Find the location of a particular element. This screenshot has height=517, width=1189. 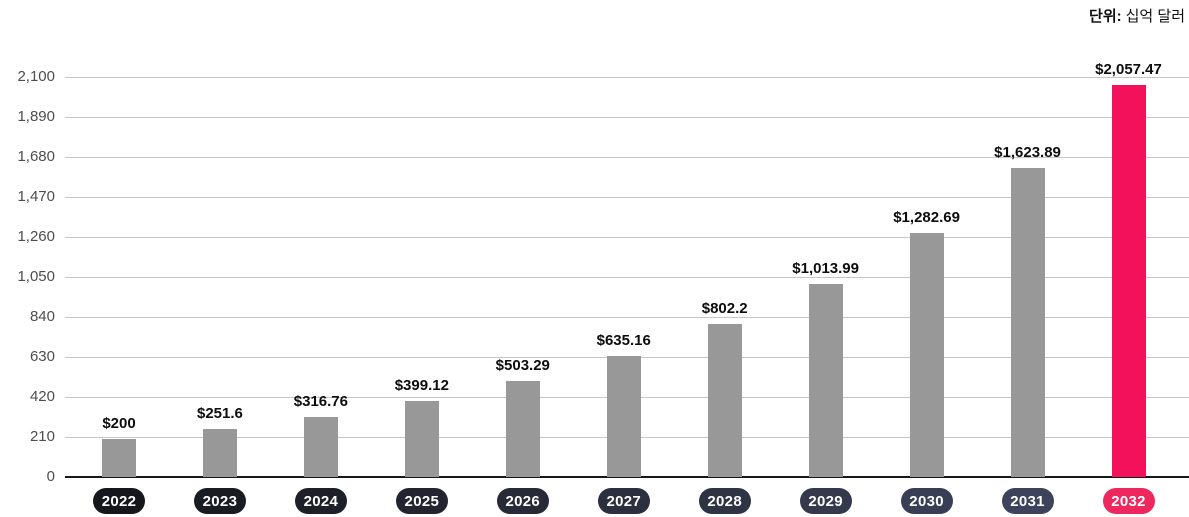

y-axis-tick-label: 0 is located at coordinates (50, 476).